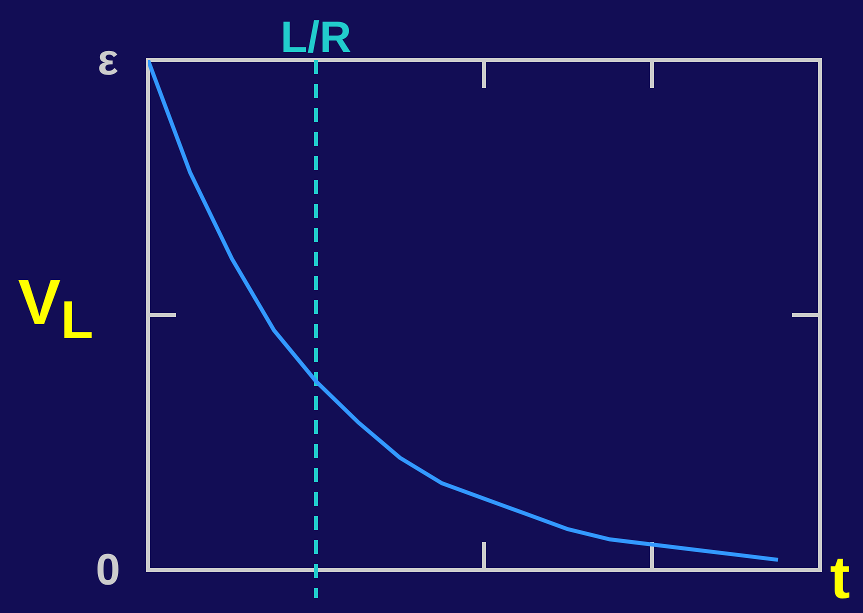 The height and width of the screenshot is (613, 863). What do you see at coordinates (108, 60) in the screenshot?
I see `text: ε` at bounding box center [108, 60].